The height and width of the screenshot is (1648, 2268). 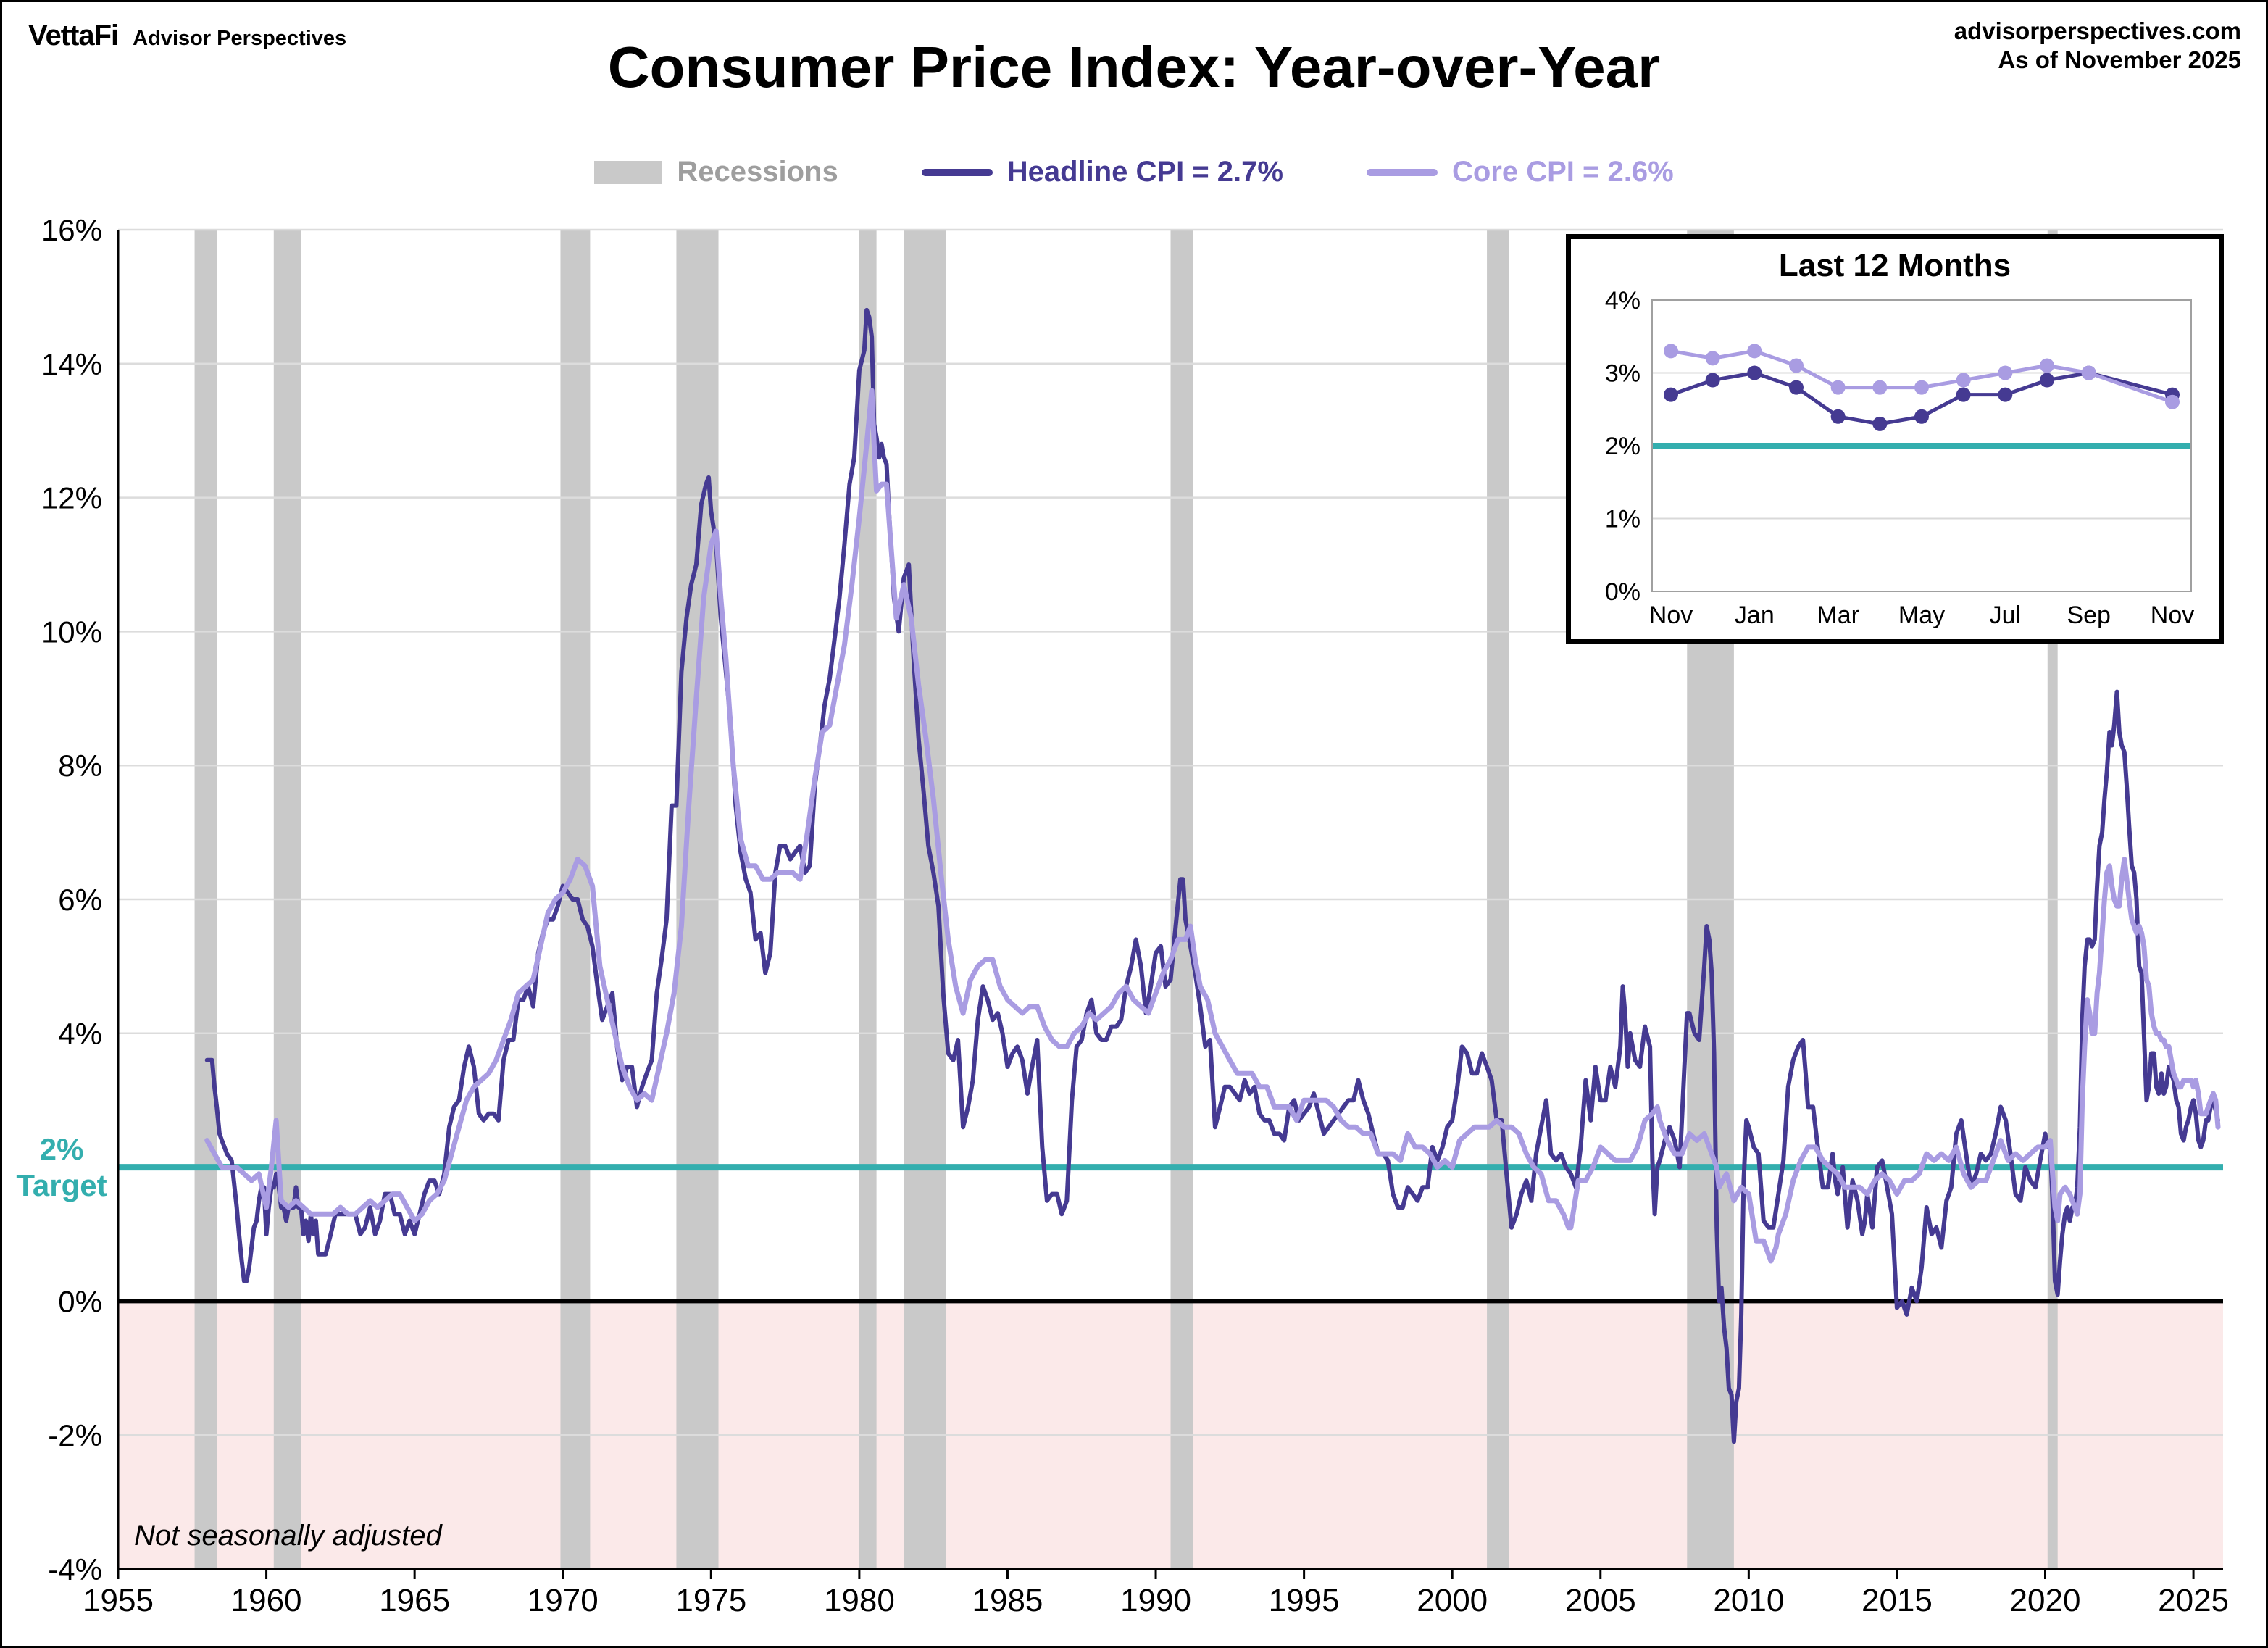 I want to click on svg-text: 2020, so click(x=2045, y=1600).